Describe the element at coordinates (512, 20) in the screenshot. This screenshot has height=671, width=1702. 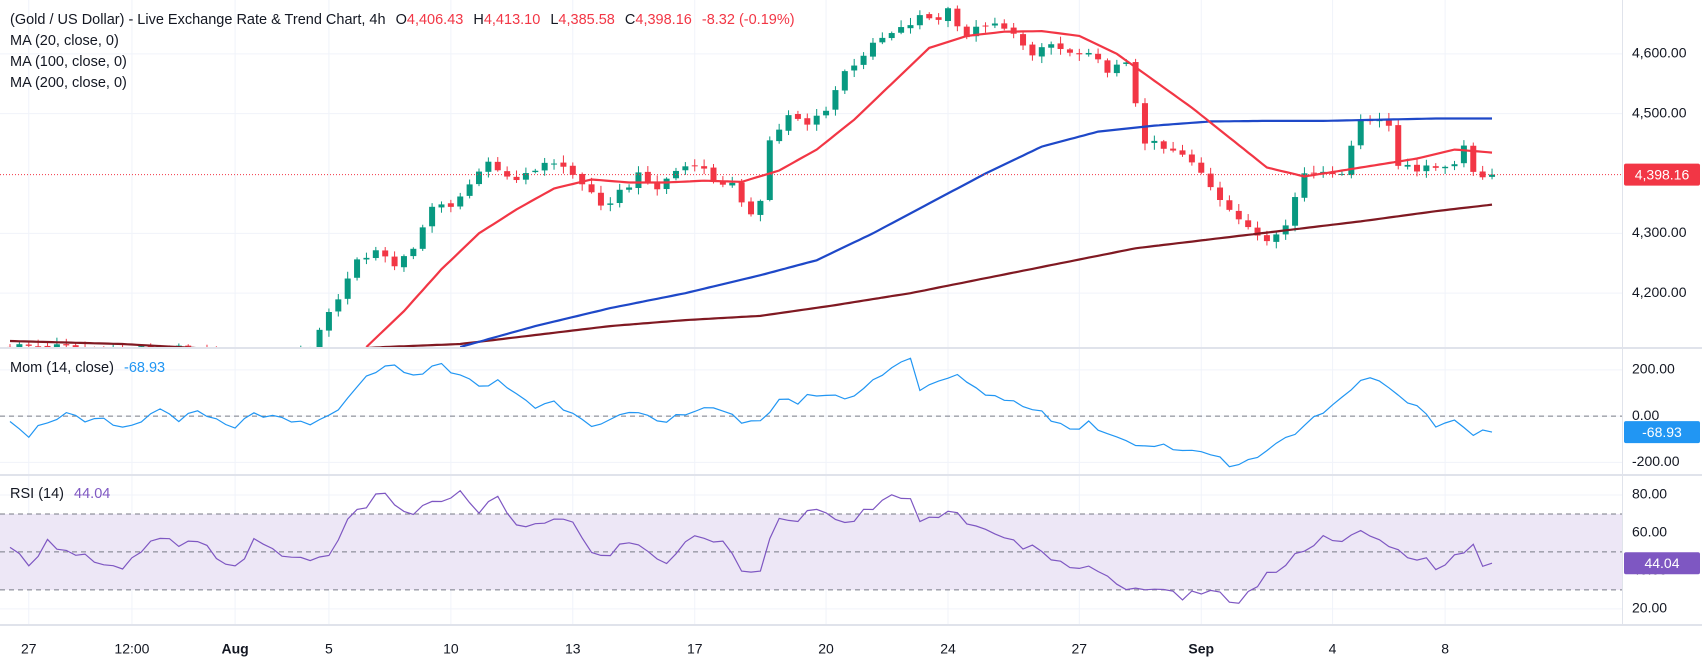
I see `high-value: 4,413.10` at that location.